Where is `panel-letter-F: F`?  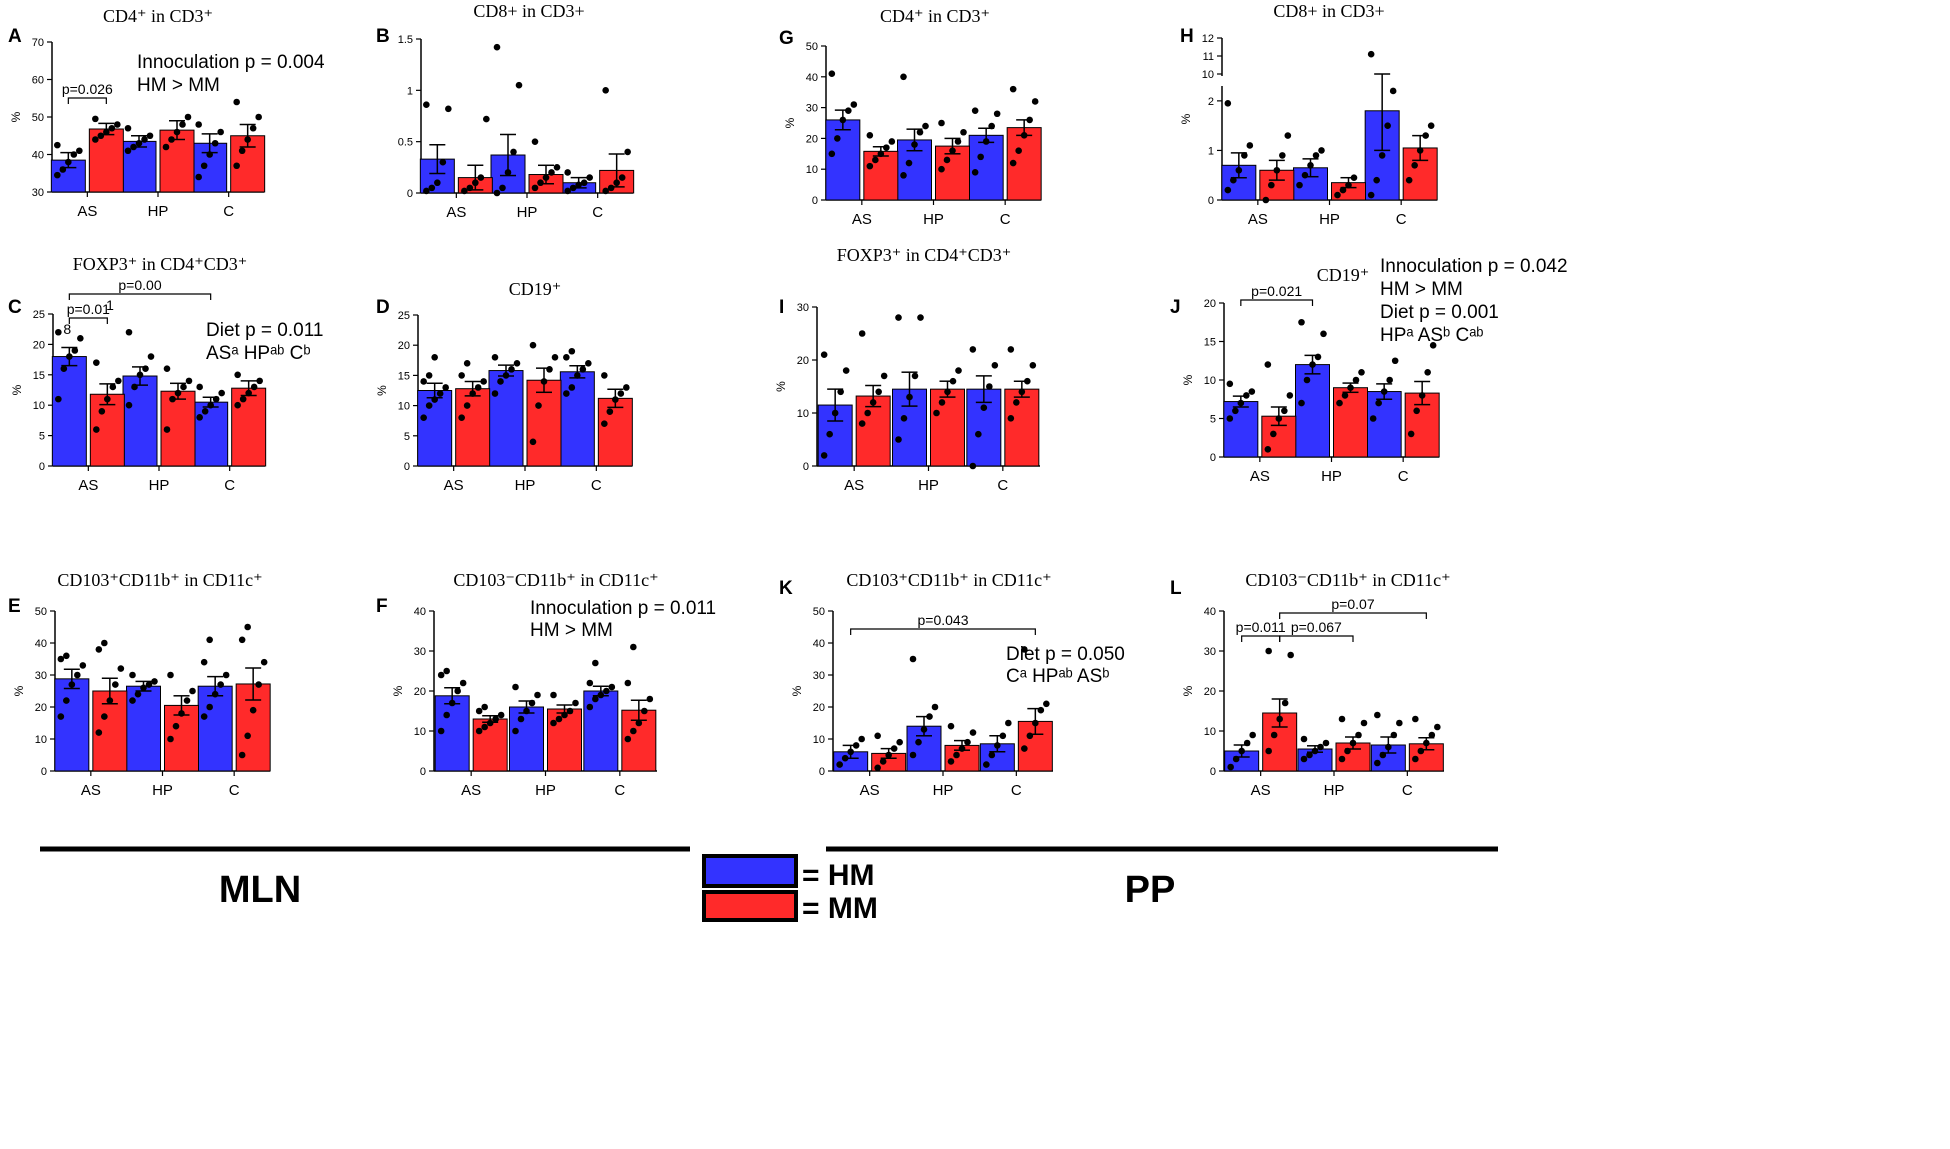 panel-letter-F: F is located at coordinates (382, 606).